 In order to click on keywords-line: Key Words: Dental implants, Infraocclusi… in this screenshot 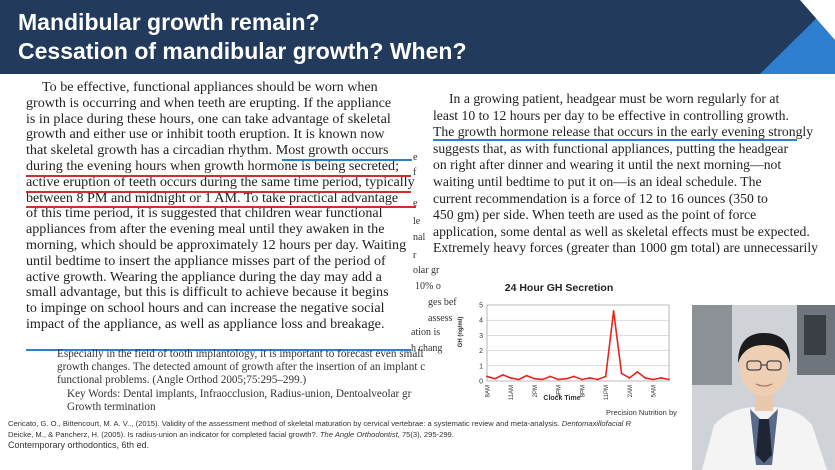, I will do `click(239, 394)`.